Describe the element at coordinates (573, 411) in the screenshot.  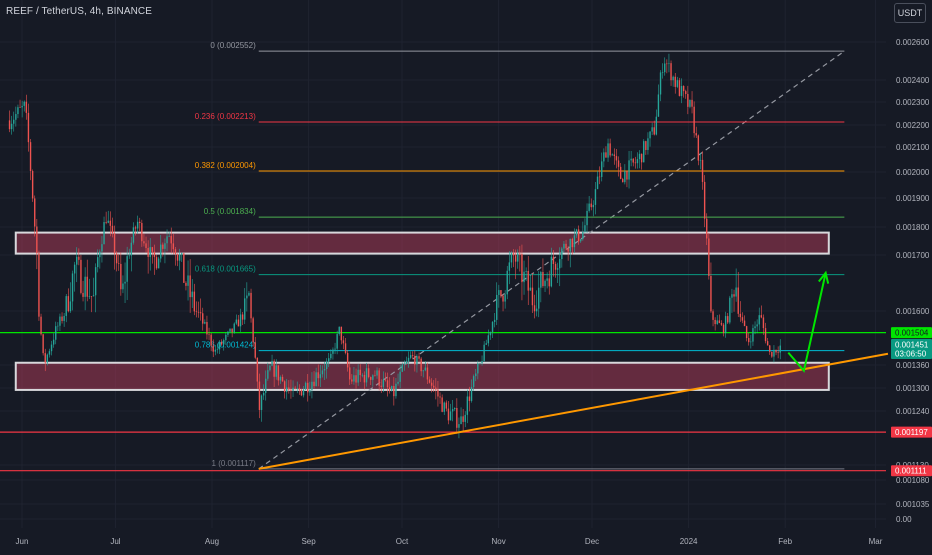
I see `support-trend-line` at that location.